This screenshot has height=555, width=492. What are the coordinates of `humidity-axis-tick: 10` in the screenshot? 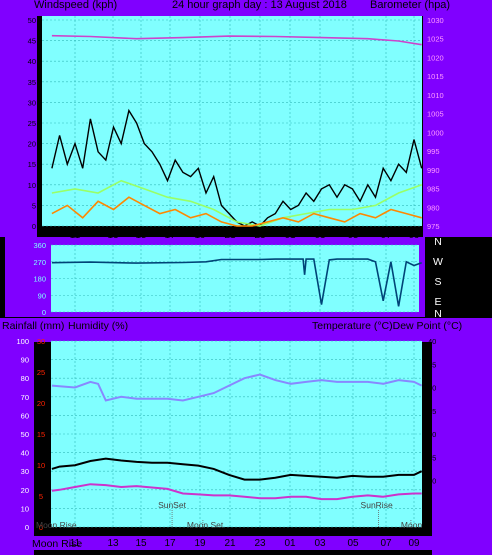 It's located at (25, 508).